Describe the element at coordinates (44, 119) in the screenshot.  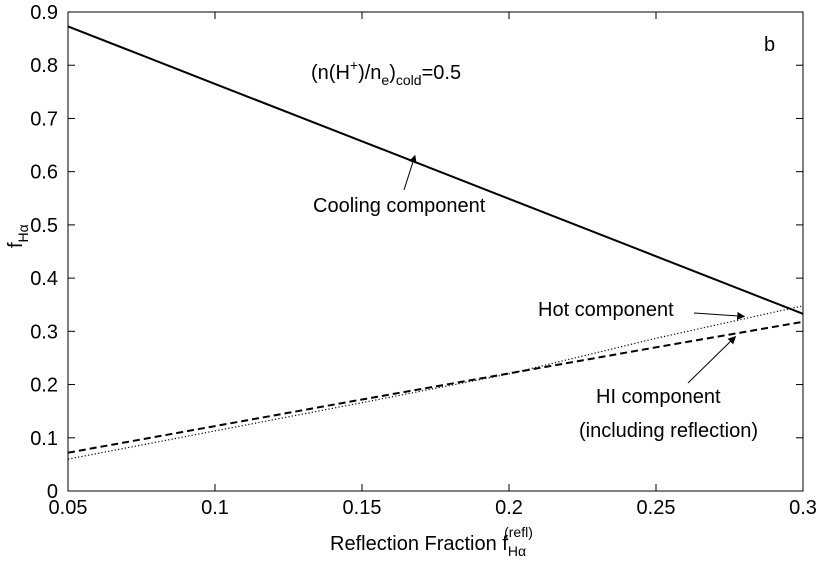
I see `y-tick-label: 0.7` at that location.